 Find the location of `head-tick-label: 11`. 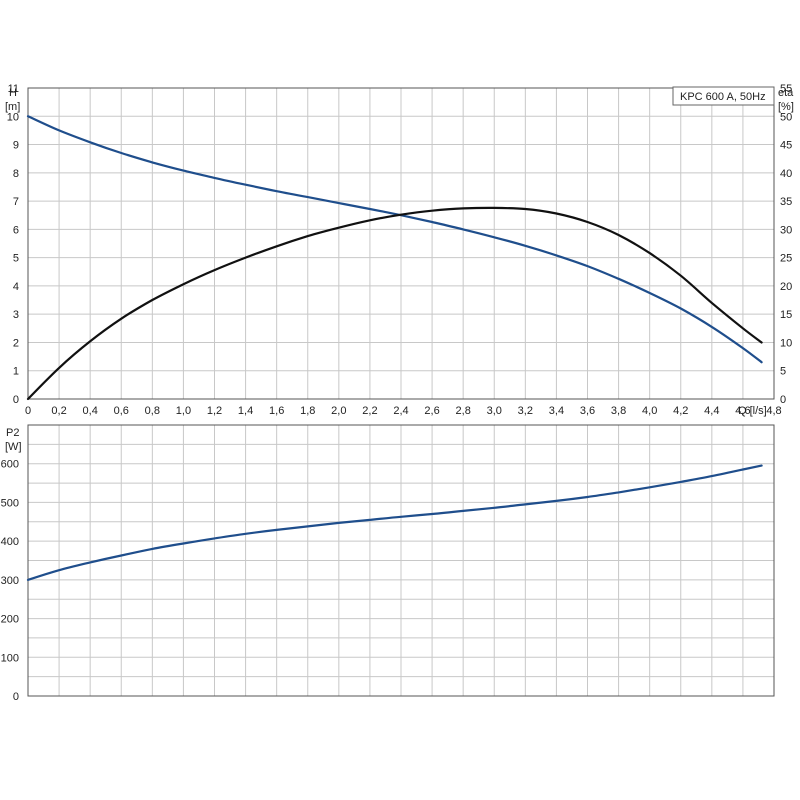

head-tick-label: 11 is located at coordinates (13, 89).